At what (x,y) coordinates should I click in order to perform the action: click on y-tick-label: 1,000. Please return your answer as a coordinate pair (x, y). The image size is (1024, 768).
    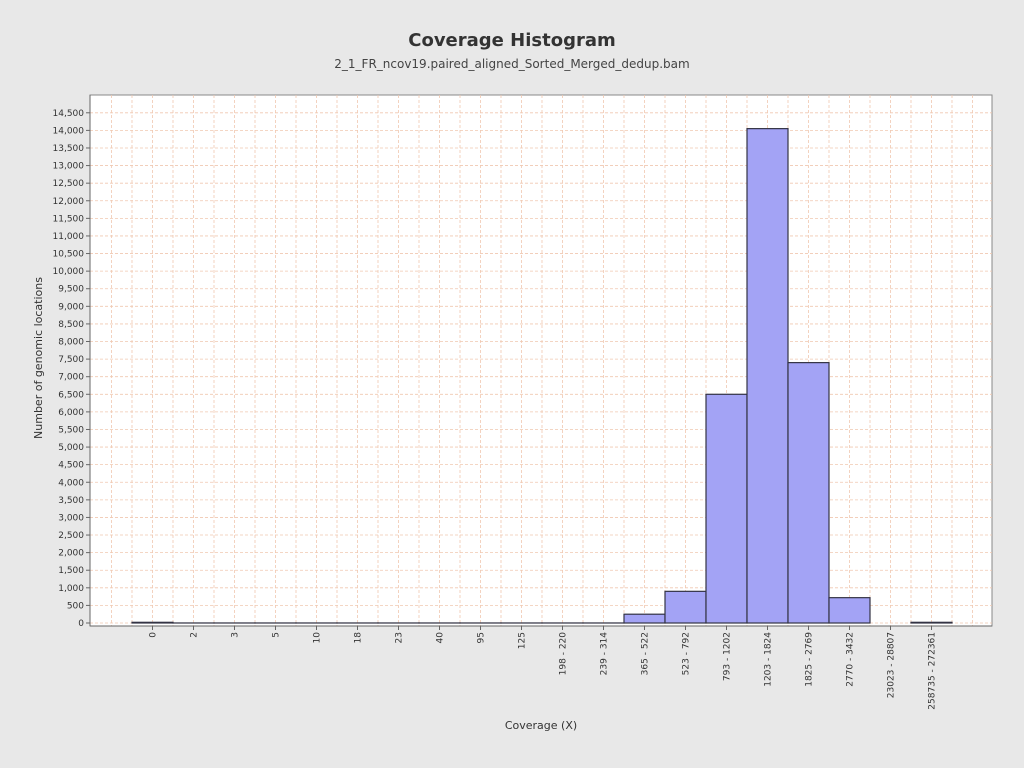
    Looking at the image, I should click on (71, 589).